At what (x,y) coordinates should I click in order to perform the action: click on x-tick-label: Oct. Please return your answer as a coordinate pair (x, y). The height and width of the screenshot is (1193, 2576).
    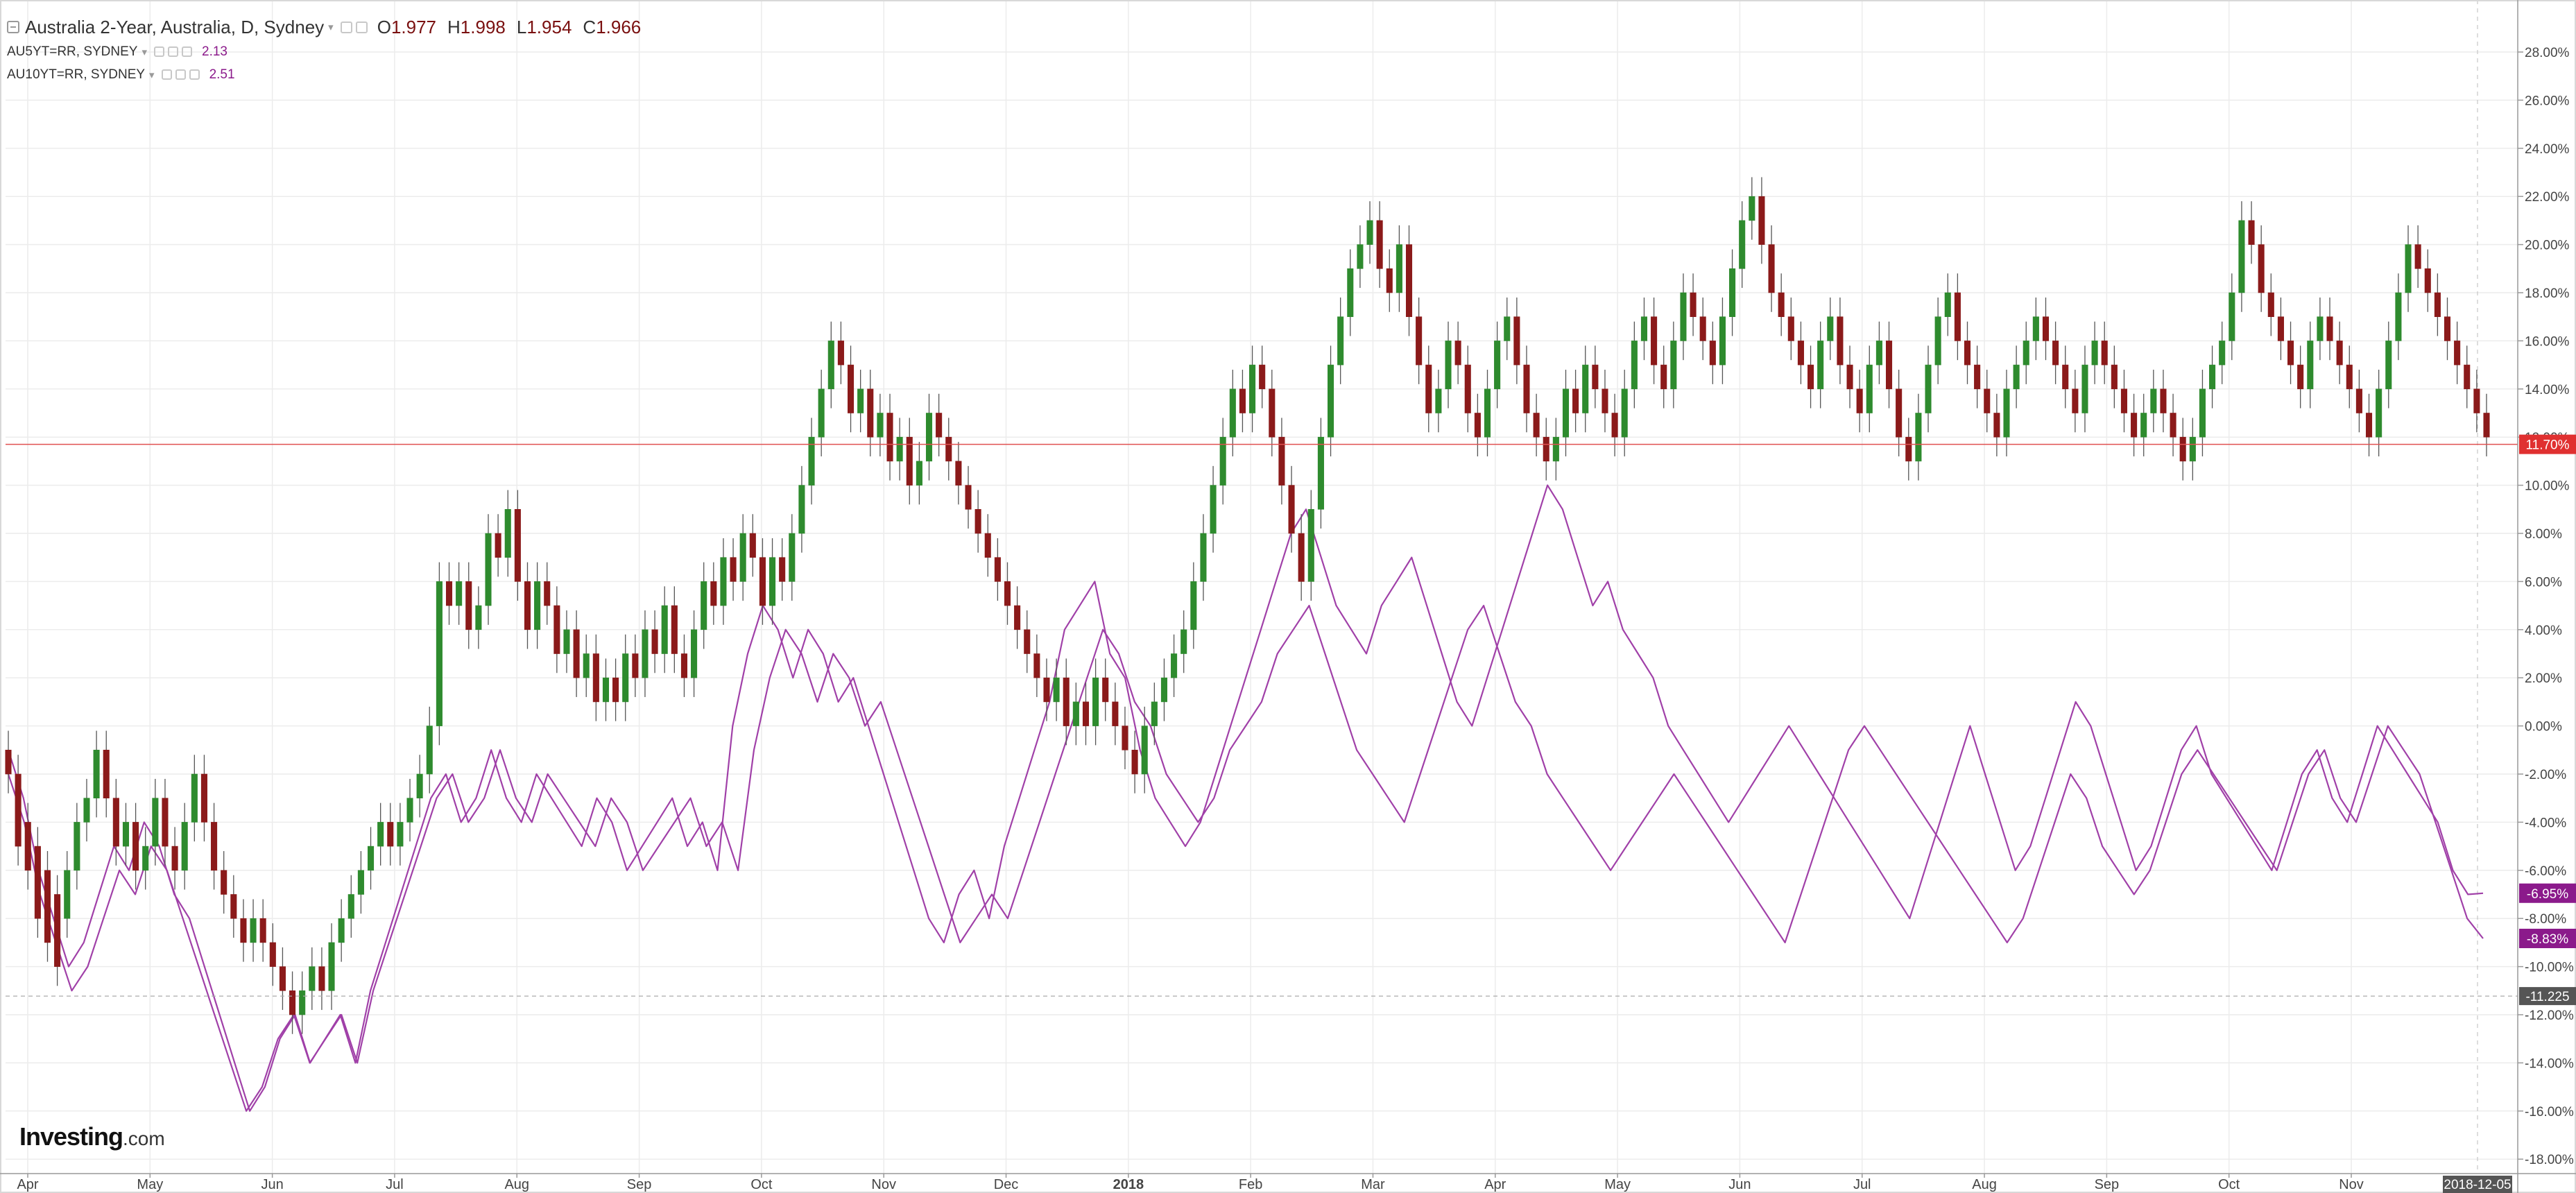
    Looking at the image, I should click on (761, 1184).